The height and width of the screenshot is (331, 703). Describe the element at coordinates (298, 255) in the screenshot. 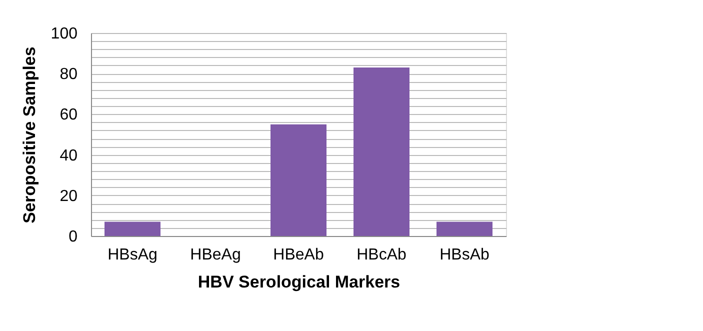

I see `x-tick-label: HBeAb` at that location.